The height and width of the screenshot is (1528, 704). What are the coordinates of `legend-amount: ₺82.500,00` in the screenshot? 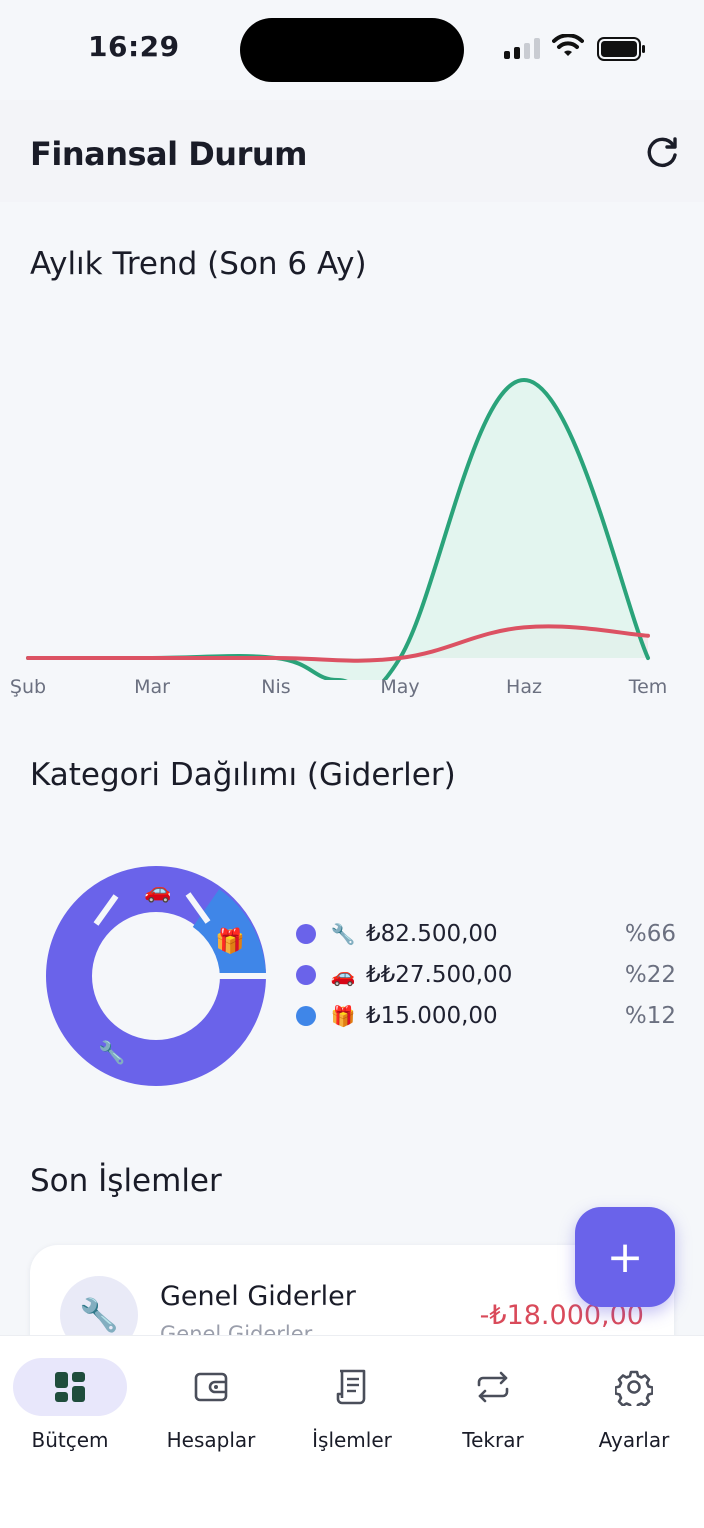 It's located at (432, 934).